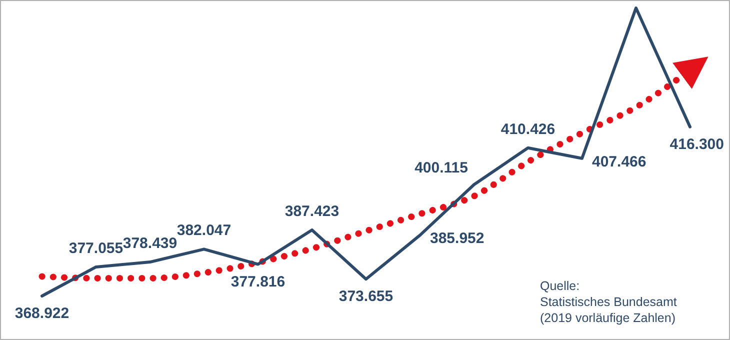  Describe the element at coordinates (609, 302) in the screenshot. I see `annotation: Quelle: Statistisches Bundesamt (2019 vorläufige Zahlen)` at that location.